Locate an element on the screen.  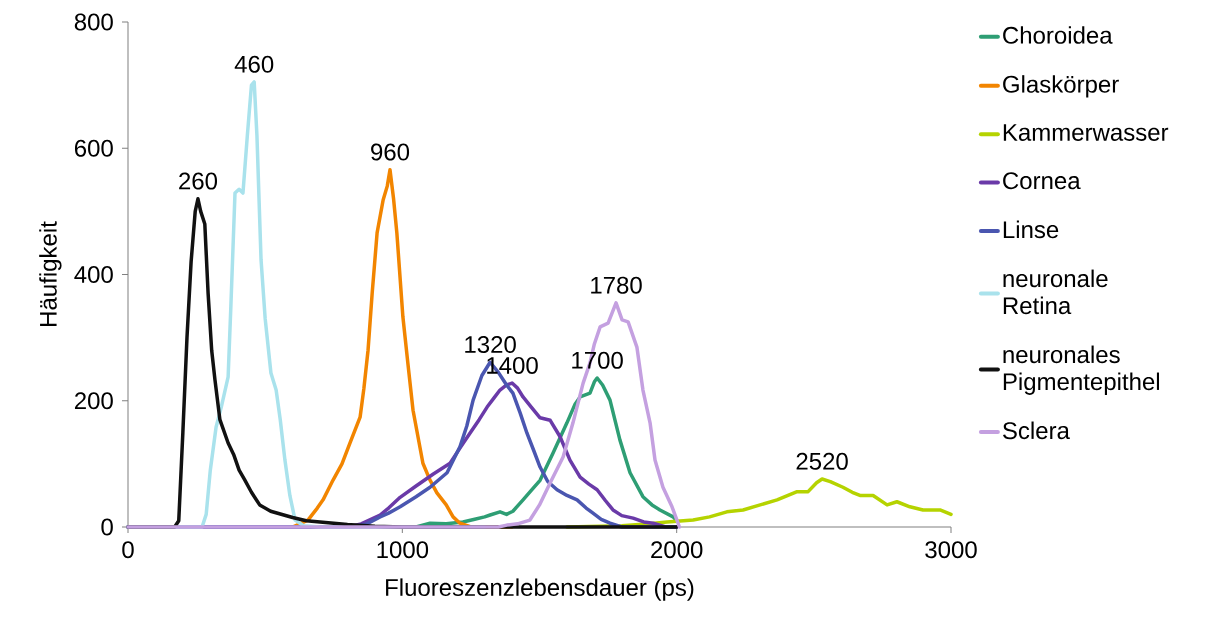
y-axis-title: Häufigkeit is located at coordinates (50, 273).